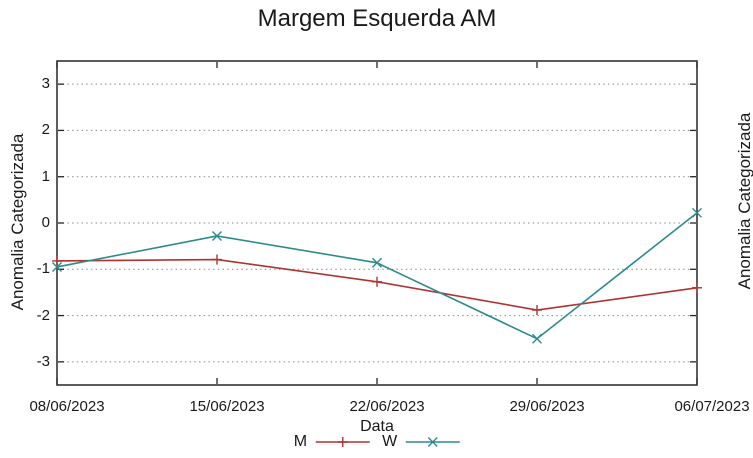 This screenshot has width=753, height=458. I want to click on y-tick-label: 1, so click(45, 176).